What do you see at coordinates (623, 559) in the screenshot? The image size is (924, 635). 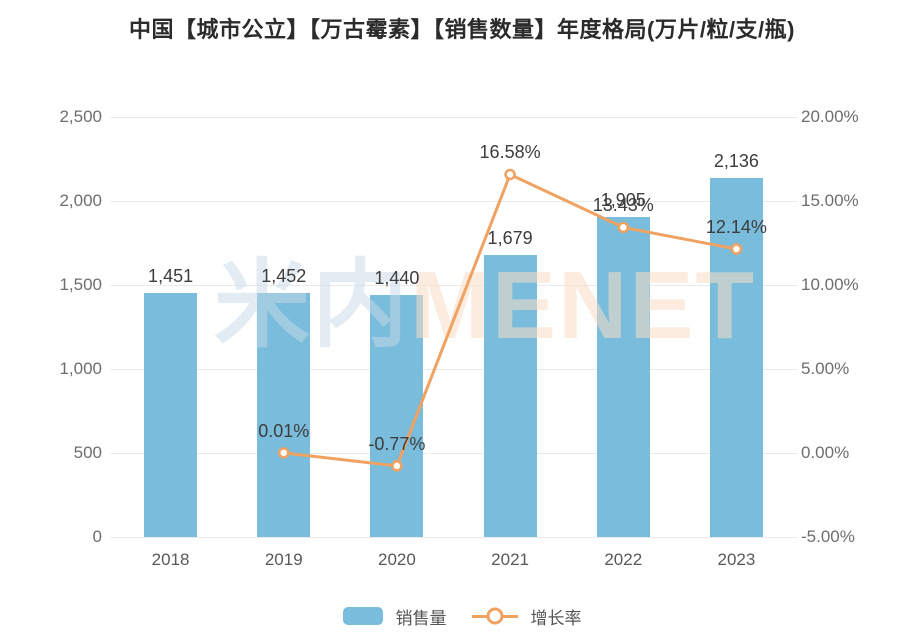 I see `x-axis-label: 2022` at bounding box center [623, 559].